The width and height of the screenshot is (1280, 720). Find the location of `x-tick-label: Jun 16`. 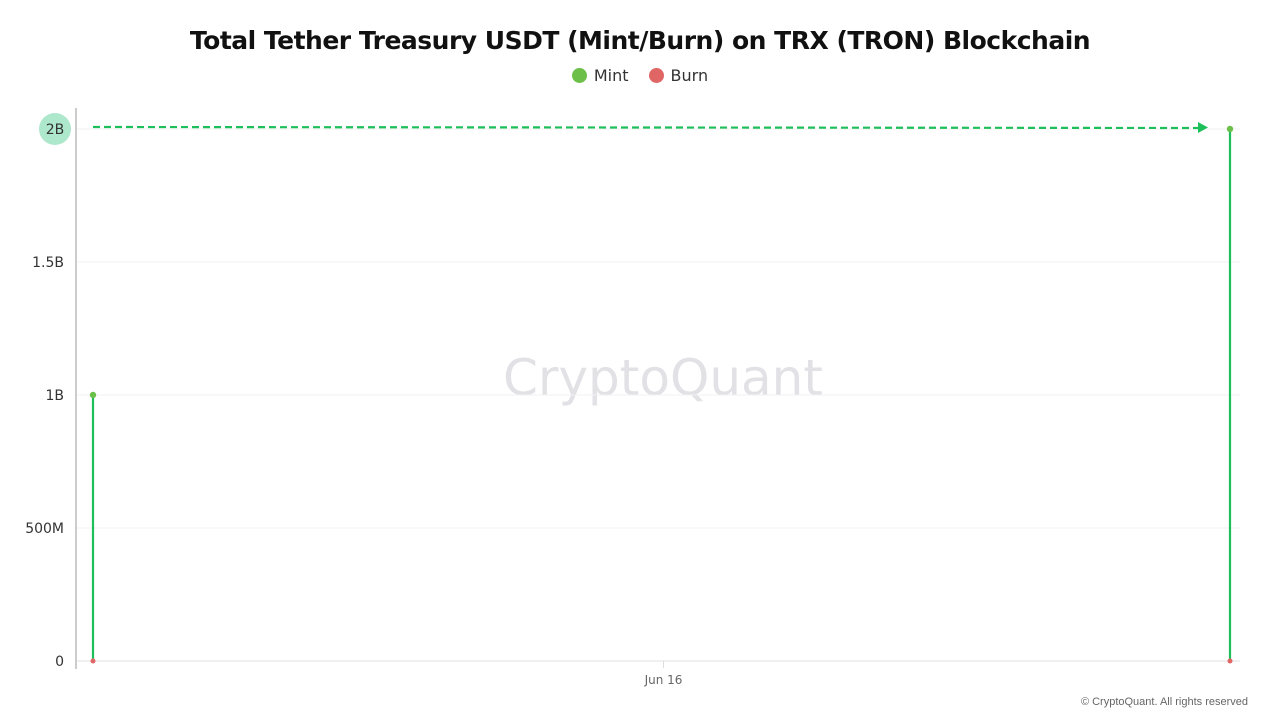

x-tick-label: Jun 16 is located at coordinates (663, 680).